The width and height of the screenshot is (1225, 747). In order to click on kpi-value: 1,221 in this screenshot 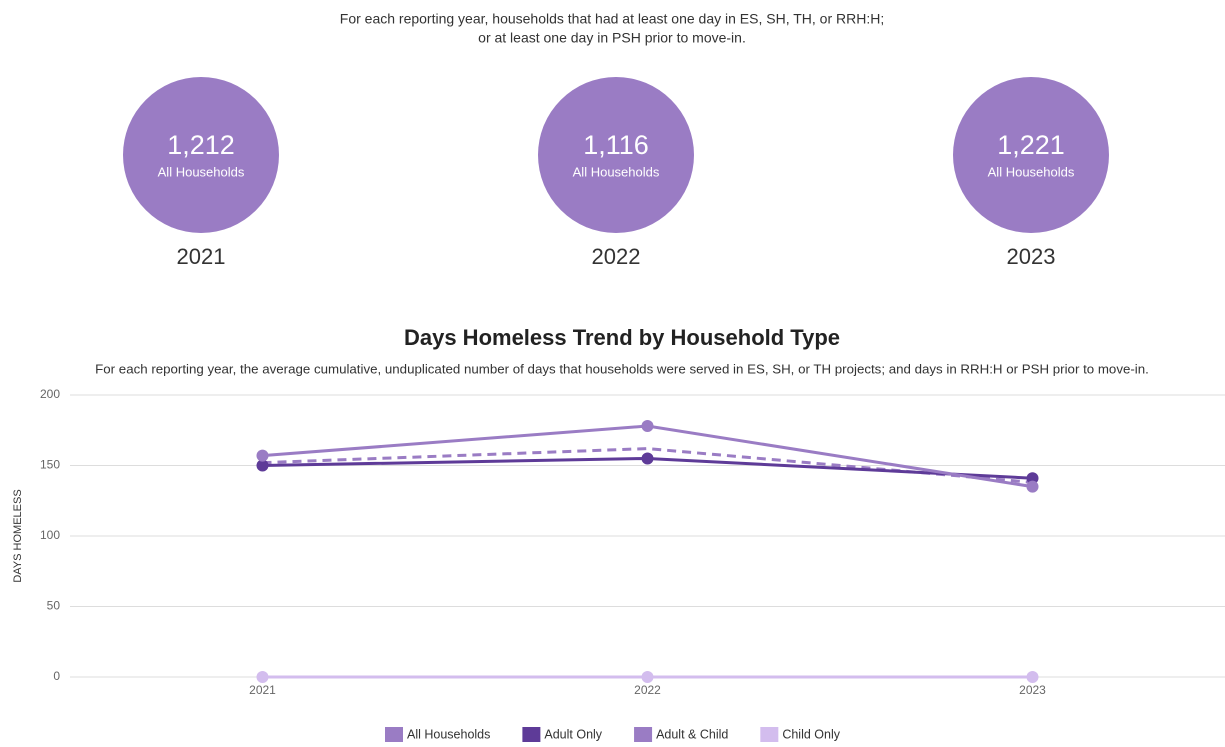, I will do `click(1031, 145)`.